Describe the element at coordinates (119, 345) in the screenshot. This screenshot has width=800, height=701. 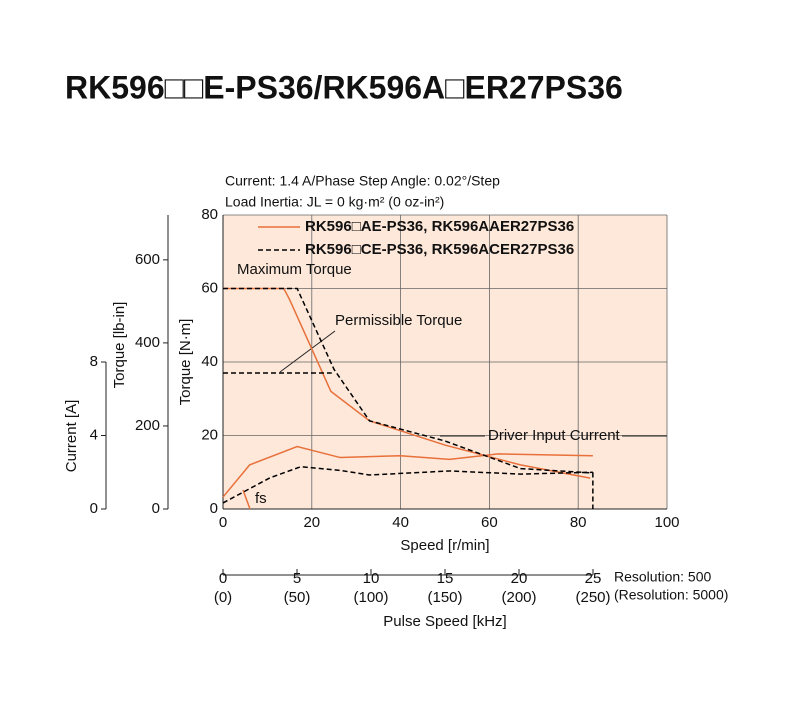
I see `y2-axis-title: Torque [lb-in]` at that location.